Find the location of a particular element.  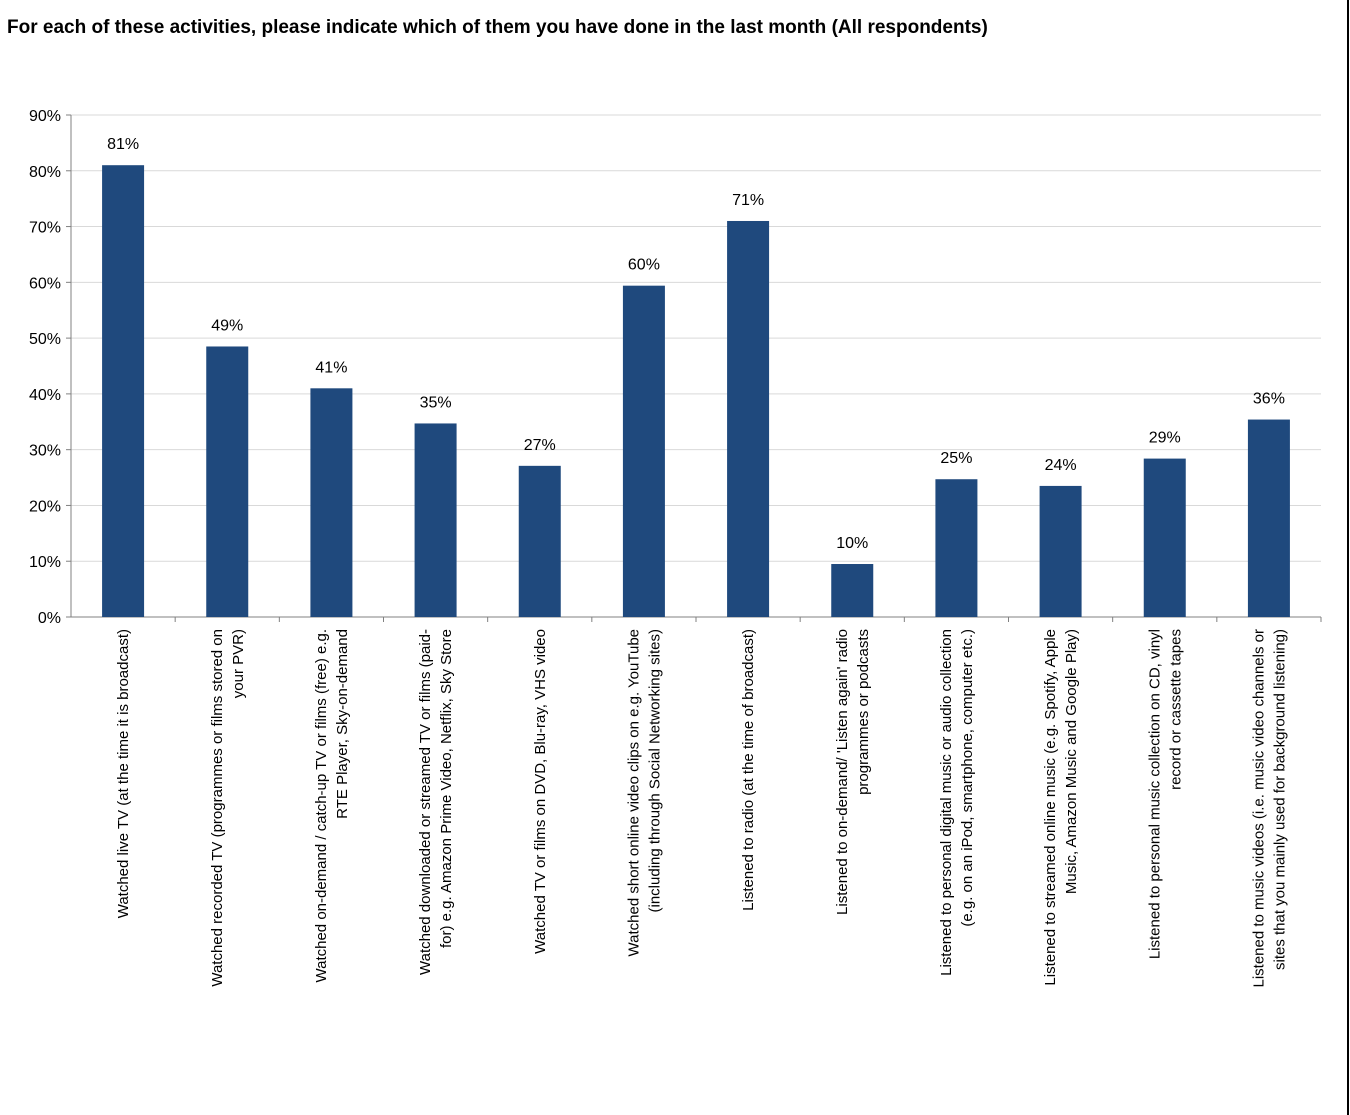

y-tick-label: 50% is located at coordinates (45, 339).